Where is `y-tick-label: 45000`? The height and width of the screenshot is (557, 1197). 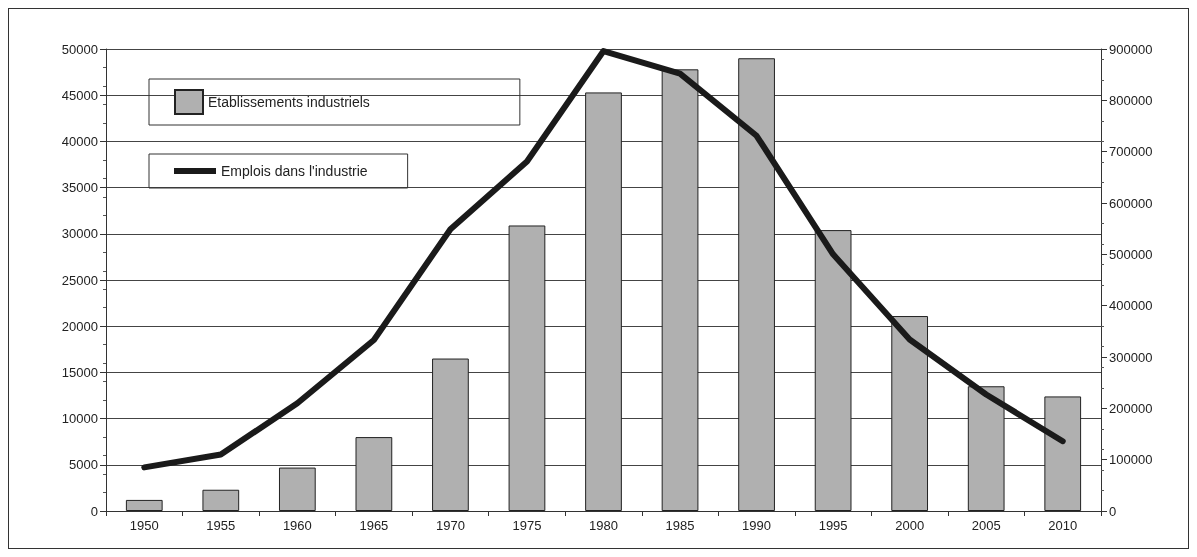 y-tick-label: 45000 is located at coordinates (79, 95).